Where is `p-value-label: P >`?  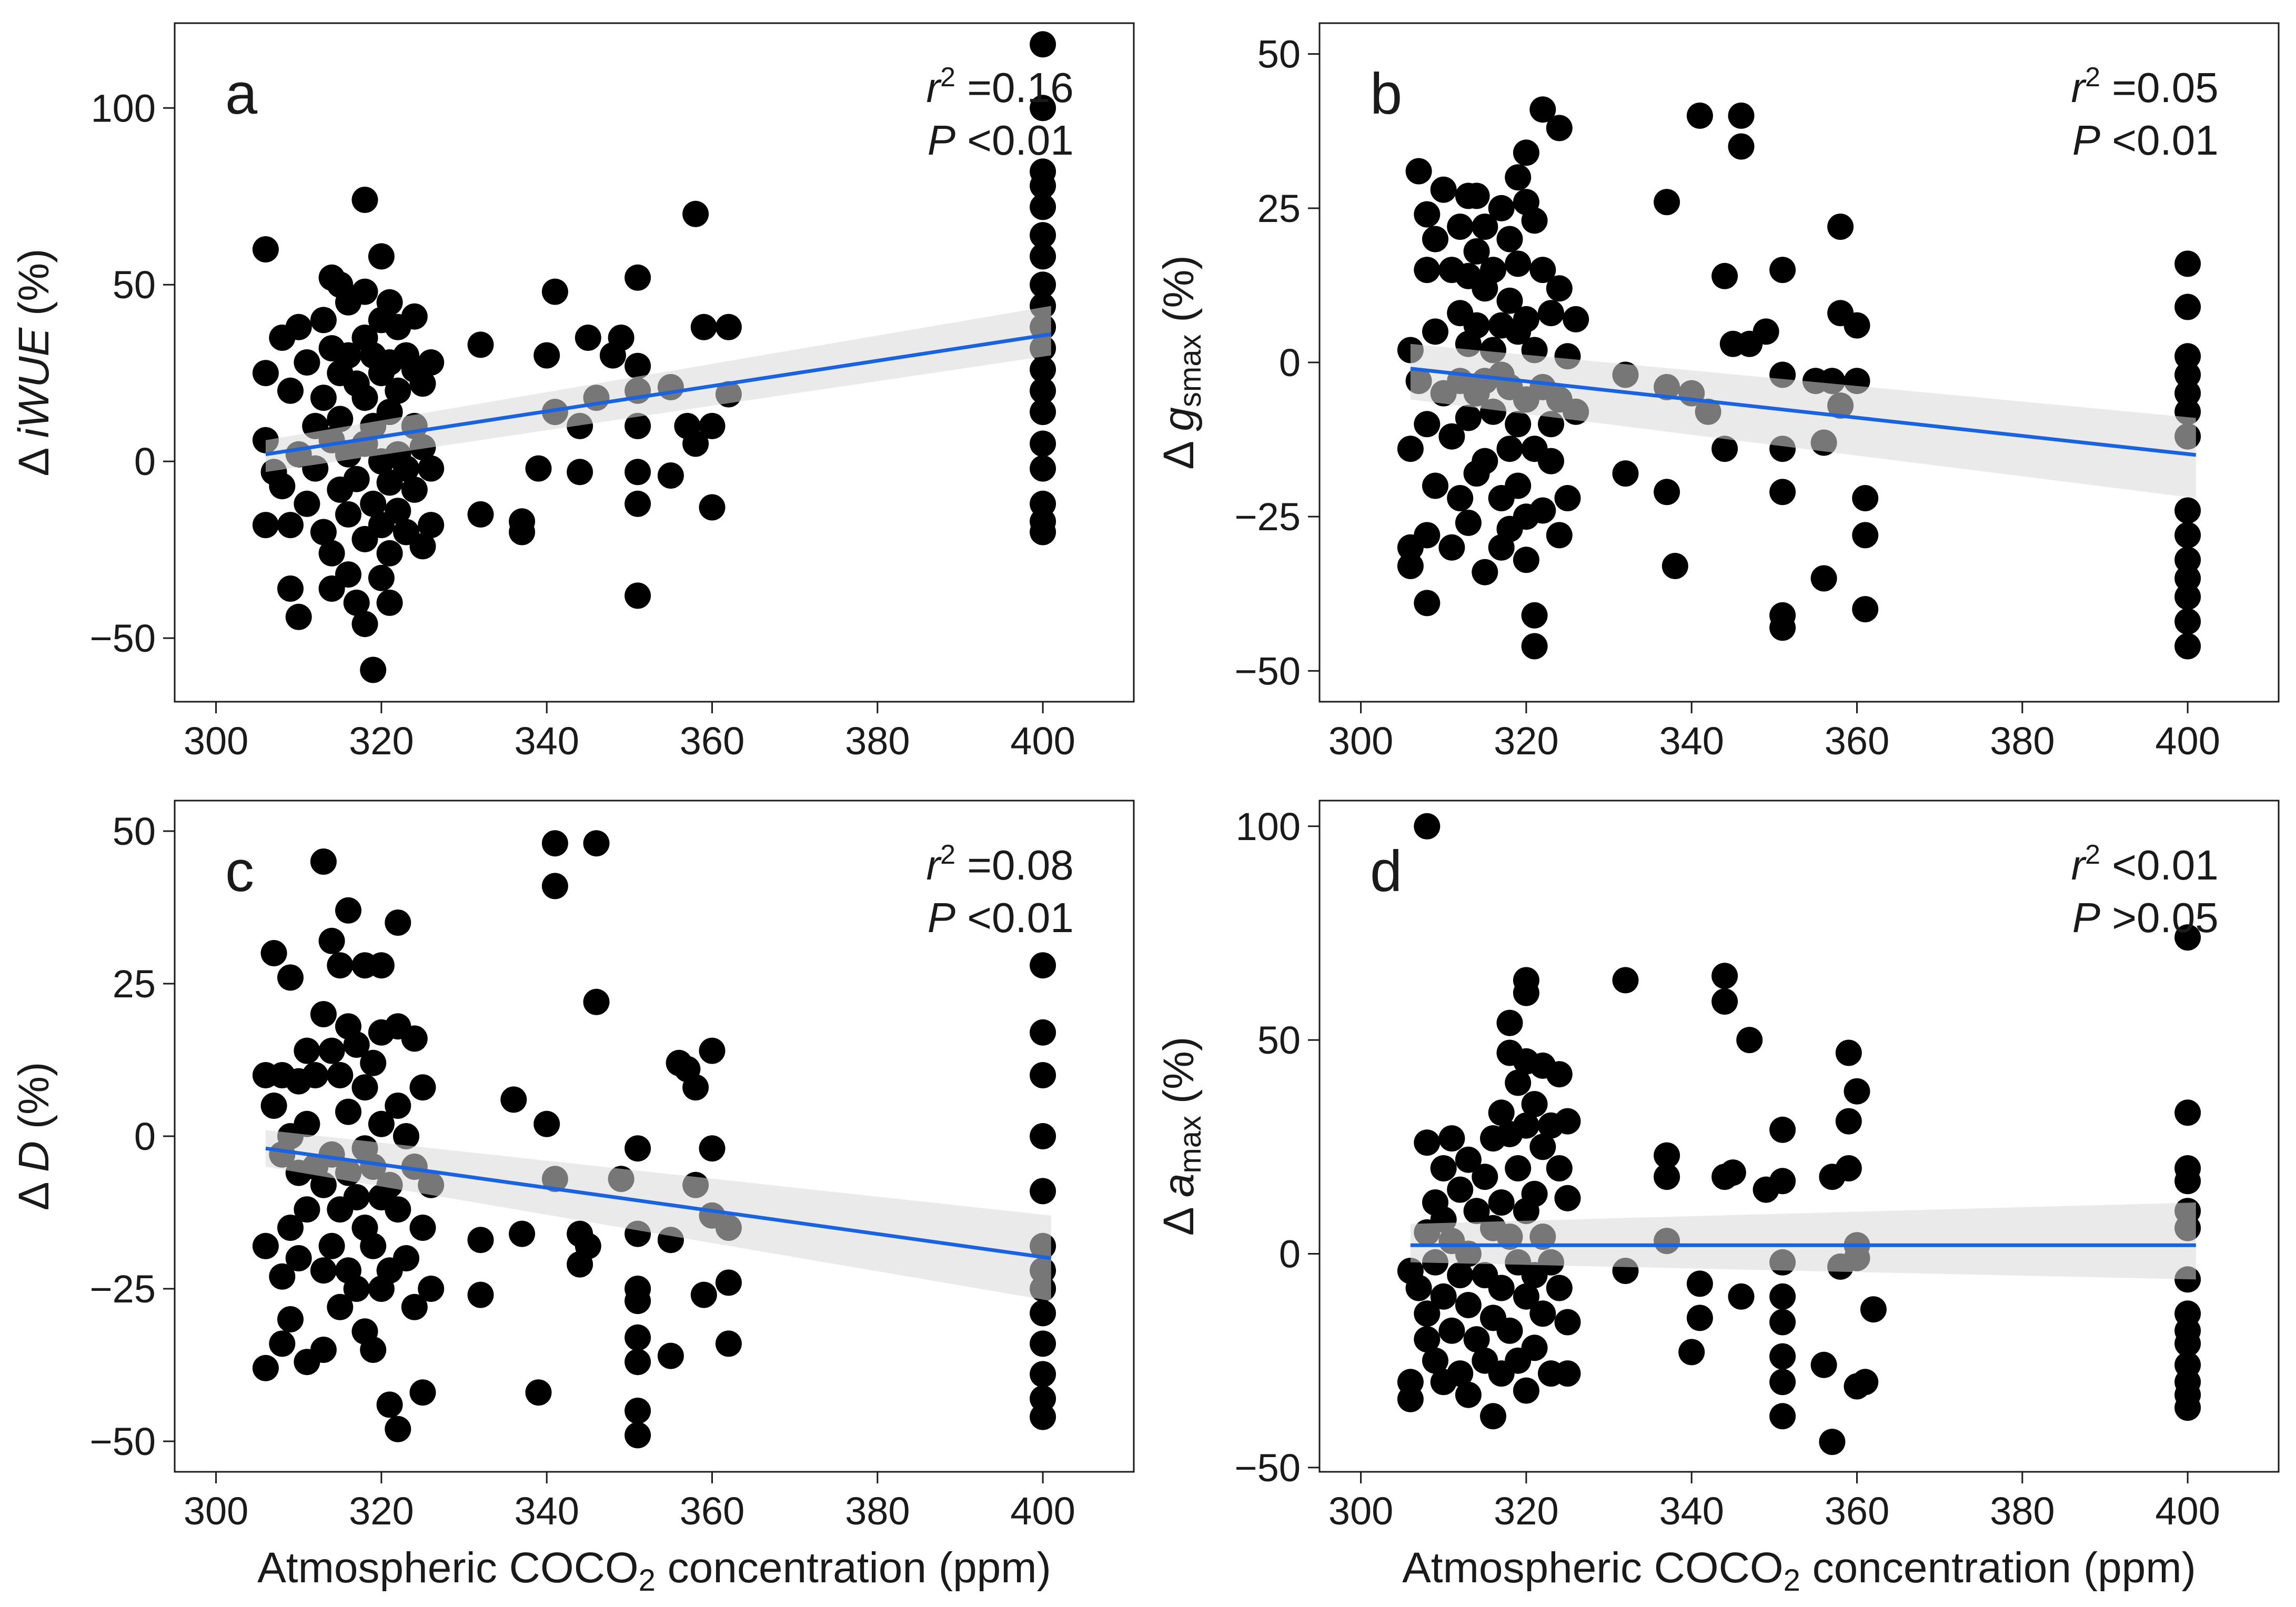
p-value-label: P > is located at coordinates (2104, 917).